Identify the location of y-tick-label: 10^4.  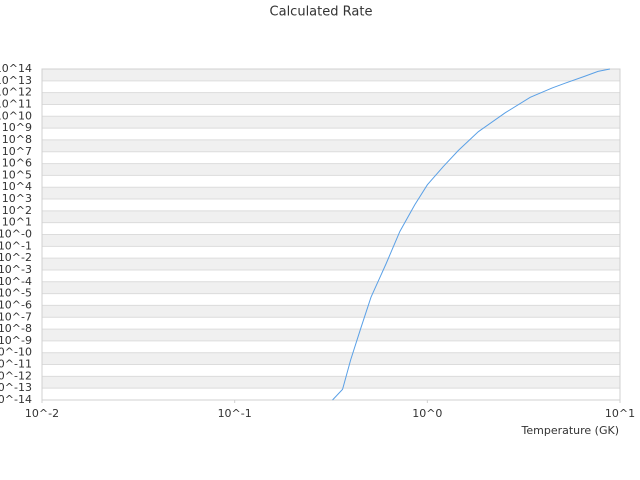
(17, 186).